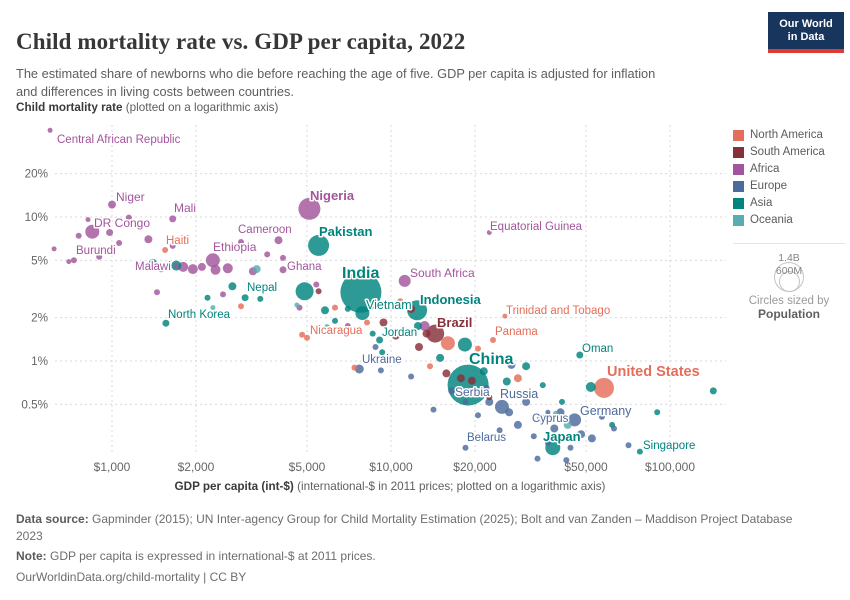 This screenshot has width=850, height=600. I want to click on legend-item-as: Asia, so click(779, 203).